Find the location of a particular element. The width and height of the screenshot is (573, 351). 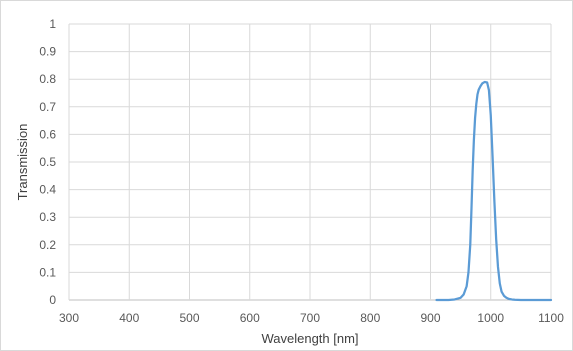

y-tick-label: 0.6 is located at coordinates (47, 134).